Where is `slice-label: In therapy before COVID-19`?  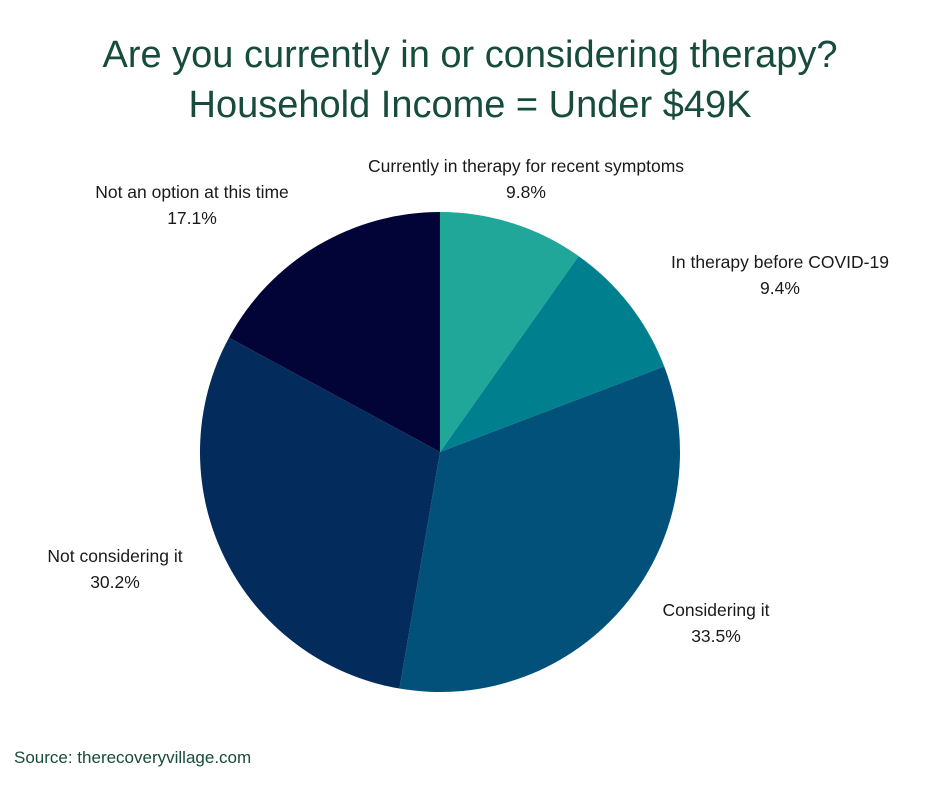
slice-label: In therapy before COVID-19 is located at coordinates (780, 262).